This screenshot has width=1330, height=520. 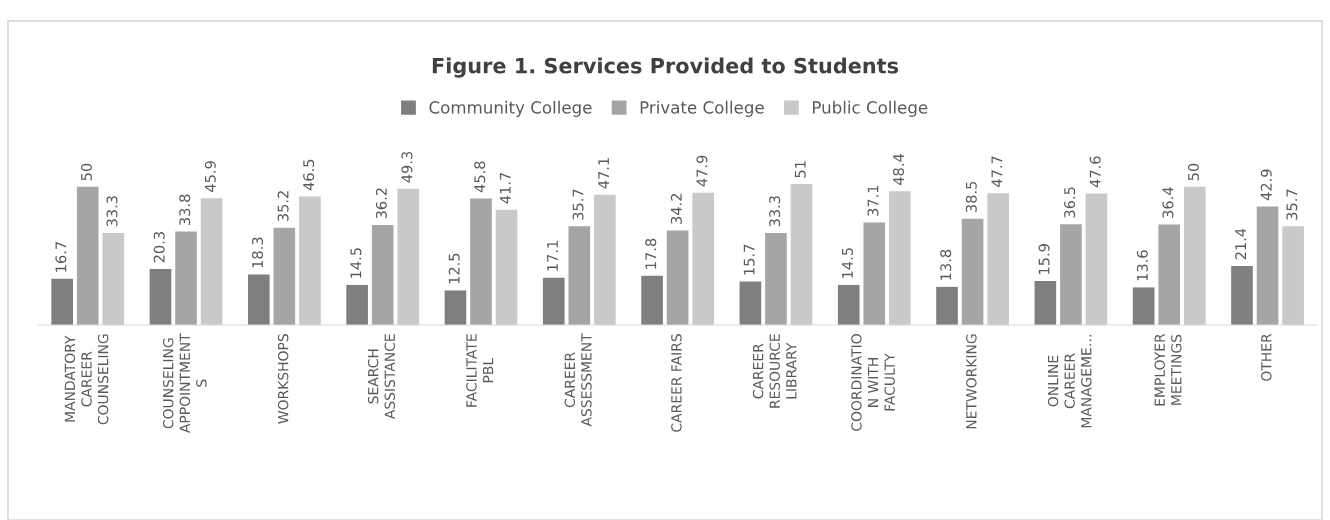 What do you see at coordinates (873, 200) in the screenshot?
I see `data-label: 37.1` at bounding box center [873, 200].